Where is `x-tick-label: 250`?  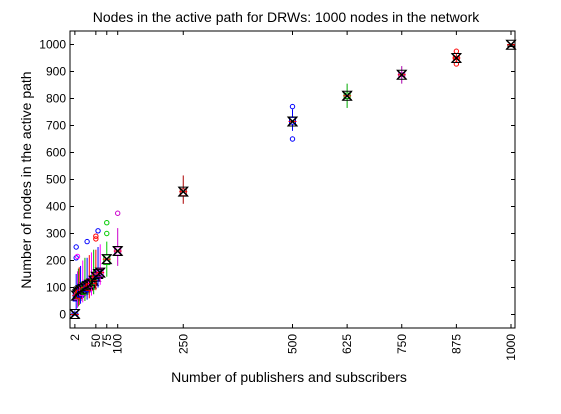 x-tick-label: 250 is located at coordinates (183, 344).